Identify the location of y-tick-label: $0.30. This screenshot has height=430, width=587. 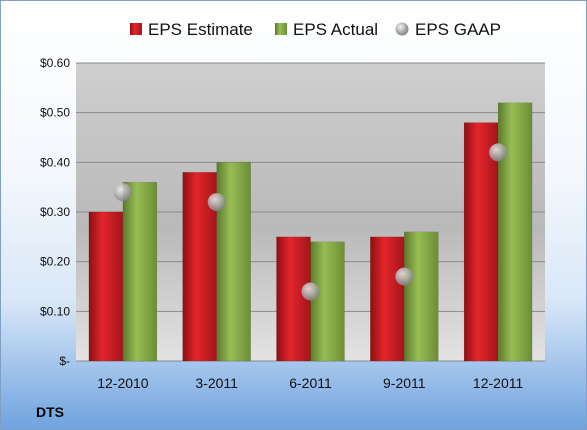
(55, 212).